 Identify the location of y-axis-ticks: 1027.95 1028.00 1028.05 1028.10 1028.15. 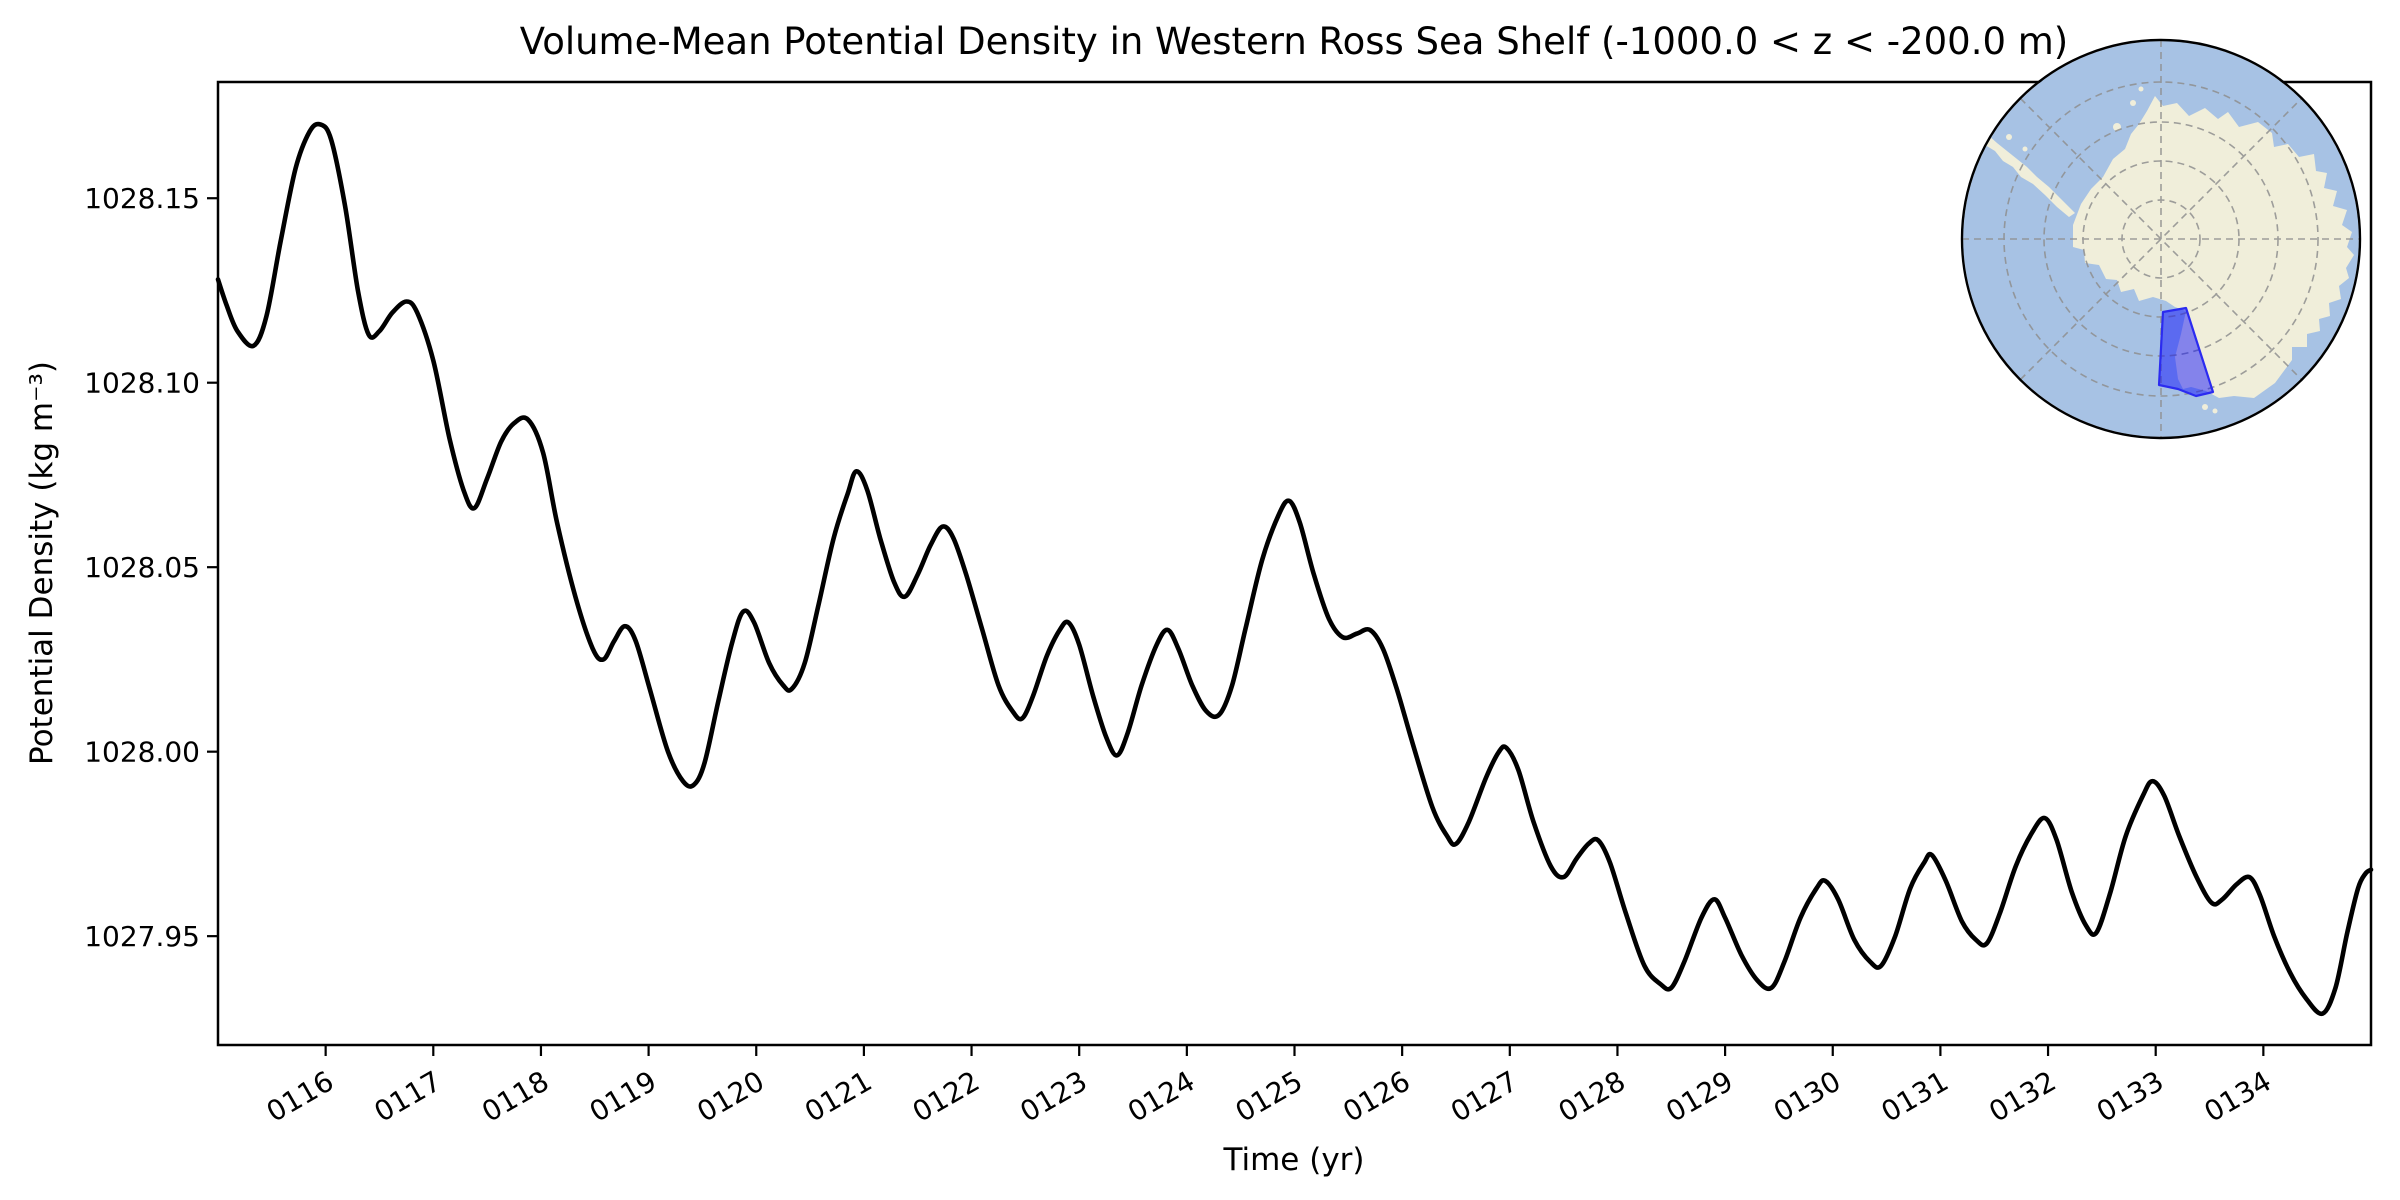
(151, 567).